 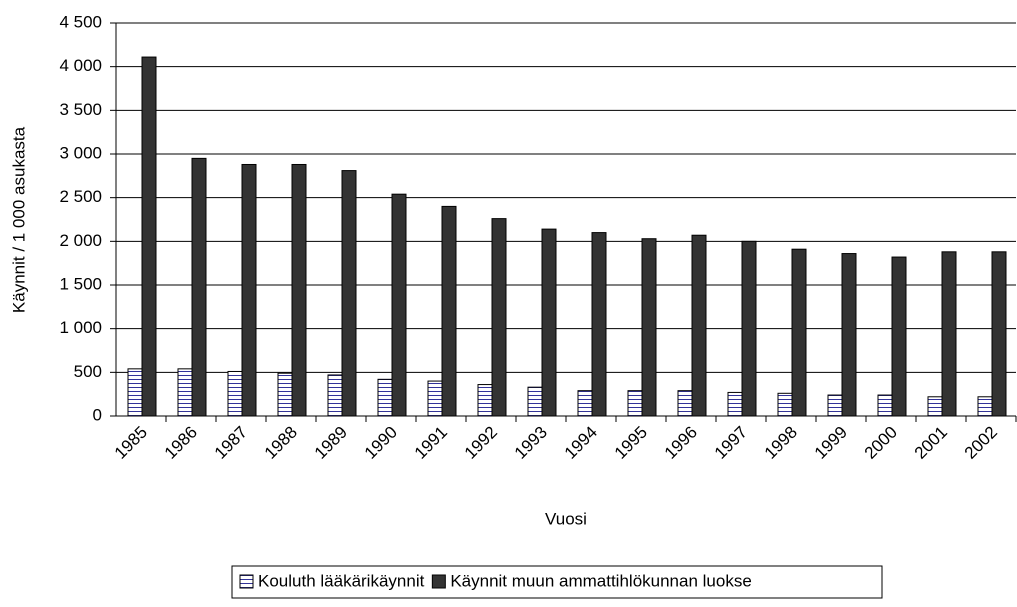 What do you see at coordinates (631, 443) in the screenshot?
I see `x-tick-label: 1995` at bounding box center [631, 443].